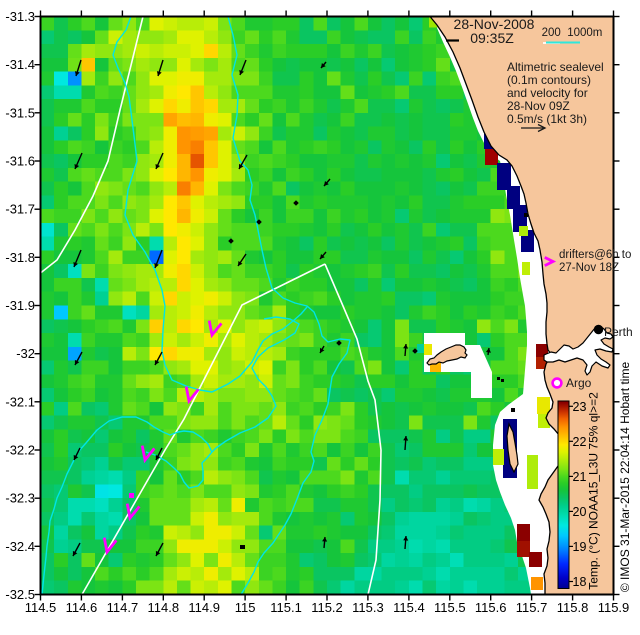 The image size is (640, 635). I want to click on svg-text: 115.8, so click(573, 607).